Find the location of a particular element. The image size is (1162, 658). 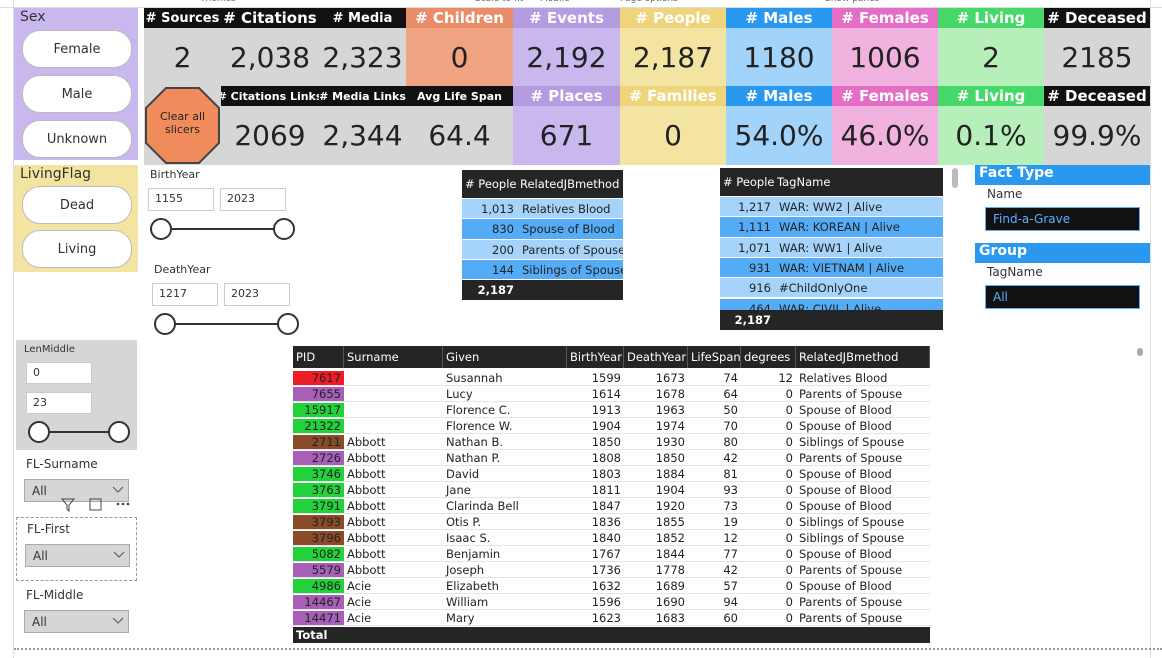

card-value: 2,344 is located at coordinates (362, 135).